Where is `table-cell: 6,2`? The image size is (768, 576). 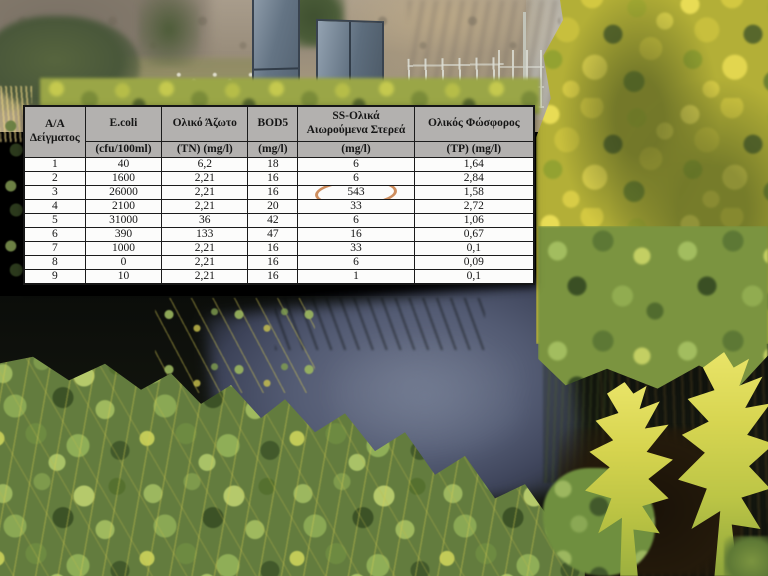 table-cell: 6,2 is located at coordinates (205, 164).